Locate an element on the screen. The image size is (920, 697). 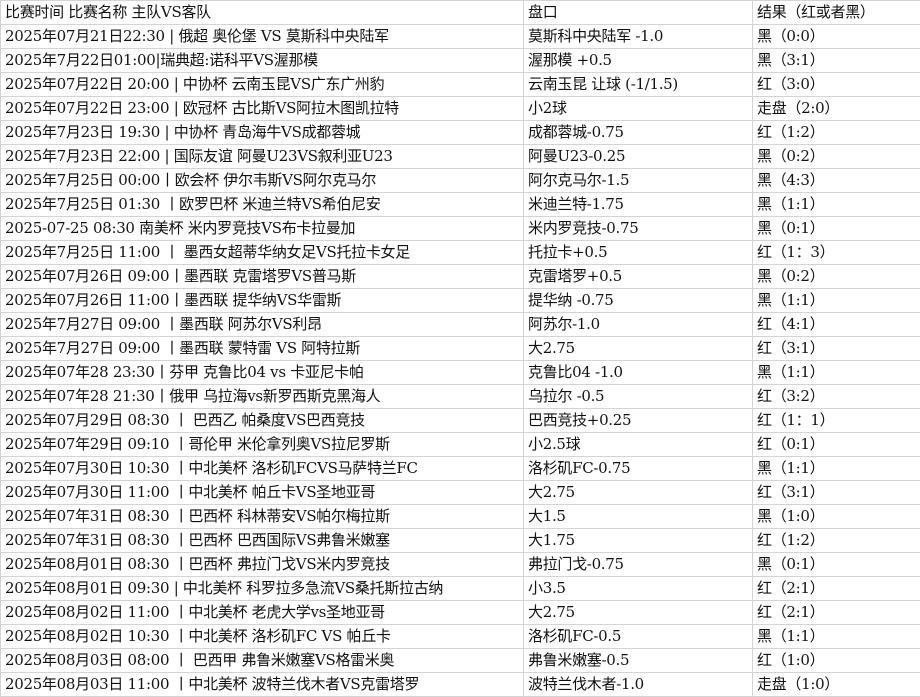
handicap-cell: 弗拉门戈-0.75 is located at coordinates (638, 564).